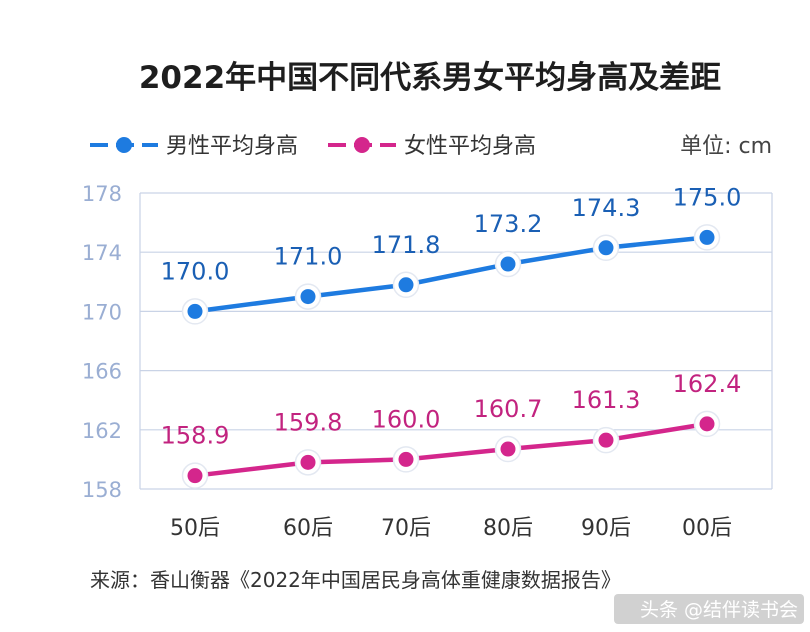 This screenshot has height=632, width=810. Describe the element at coordinates (102, 490) in the screenshot. I see `y-tick-label: 158` at that location.